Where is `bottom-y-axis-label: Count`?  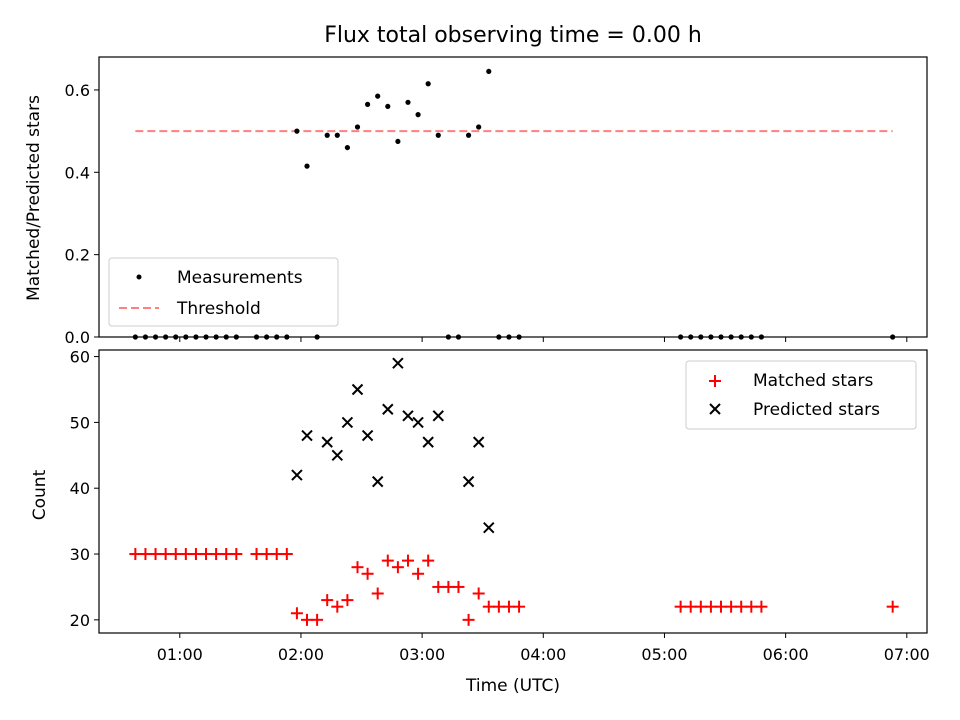
bottom-y-axis-label: Count is located at coordinates (40, 494).